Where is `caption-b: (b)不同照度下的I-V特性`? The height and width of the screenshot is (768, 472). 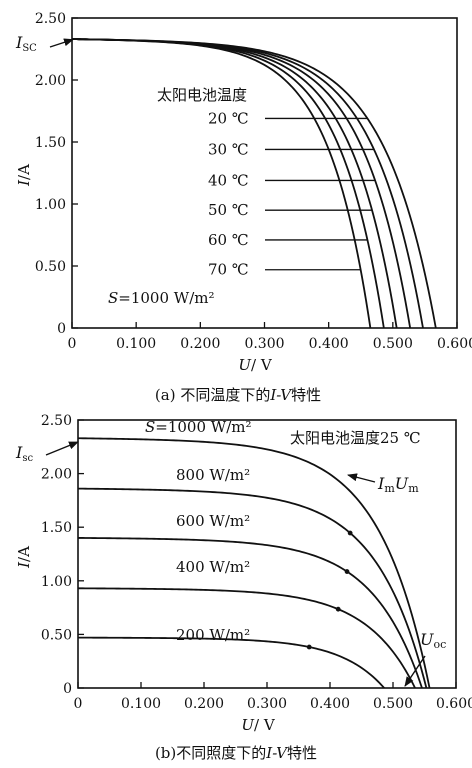 caption-b: (b)不同照度下的I-V特性 is located at coordinates (236, 753).